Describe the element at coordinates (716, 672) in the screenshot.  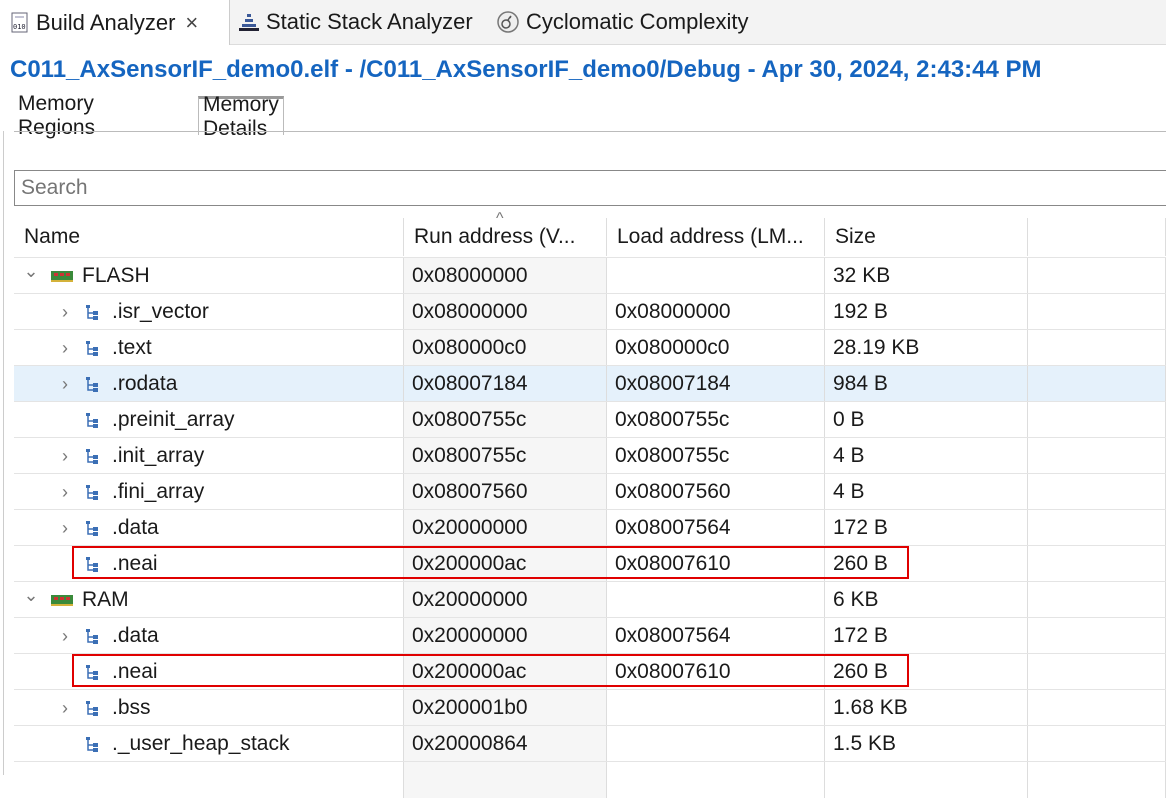
I see `load-address-cell: 0x08007610` at that location.